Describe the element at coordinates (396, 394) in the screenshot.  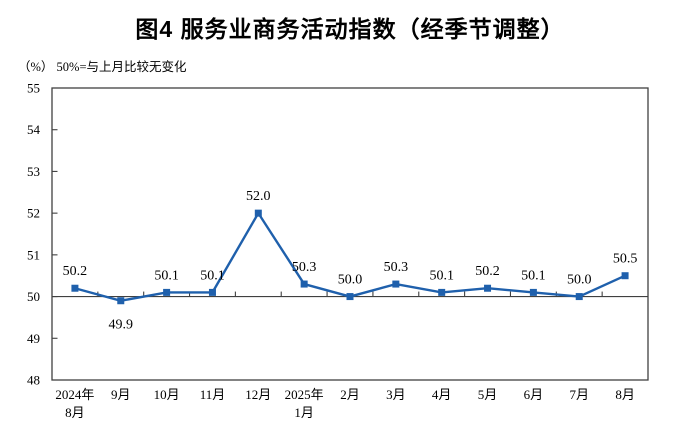
I see `x-axis-label: 3月` at that location.